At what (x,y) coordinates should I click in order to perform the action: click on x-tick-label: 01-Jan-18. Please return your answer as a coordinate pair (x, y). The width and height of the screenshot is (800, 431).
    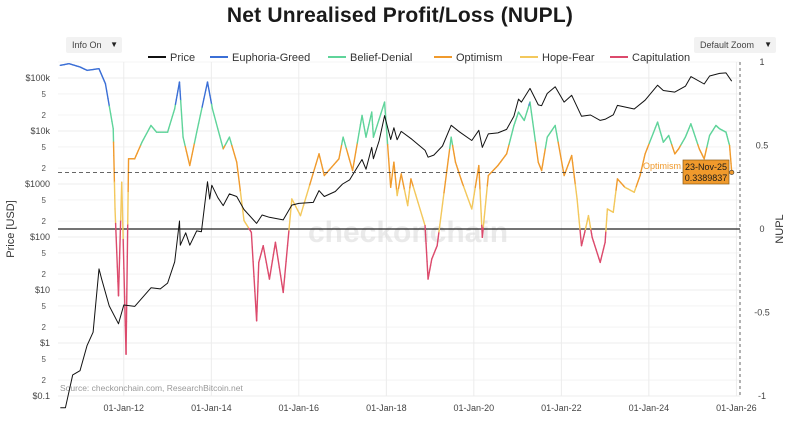
    Looking at the image, I should click on (386, 408).